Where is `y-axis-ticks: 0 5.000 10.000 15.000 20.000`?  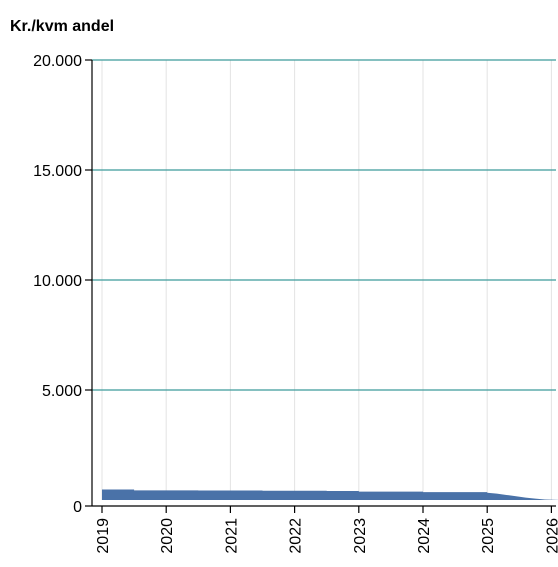 y-axis-ticks: 0 5.000 10.000 15.000 20.000 is located at coordinates (62, 284).